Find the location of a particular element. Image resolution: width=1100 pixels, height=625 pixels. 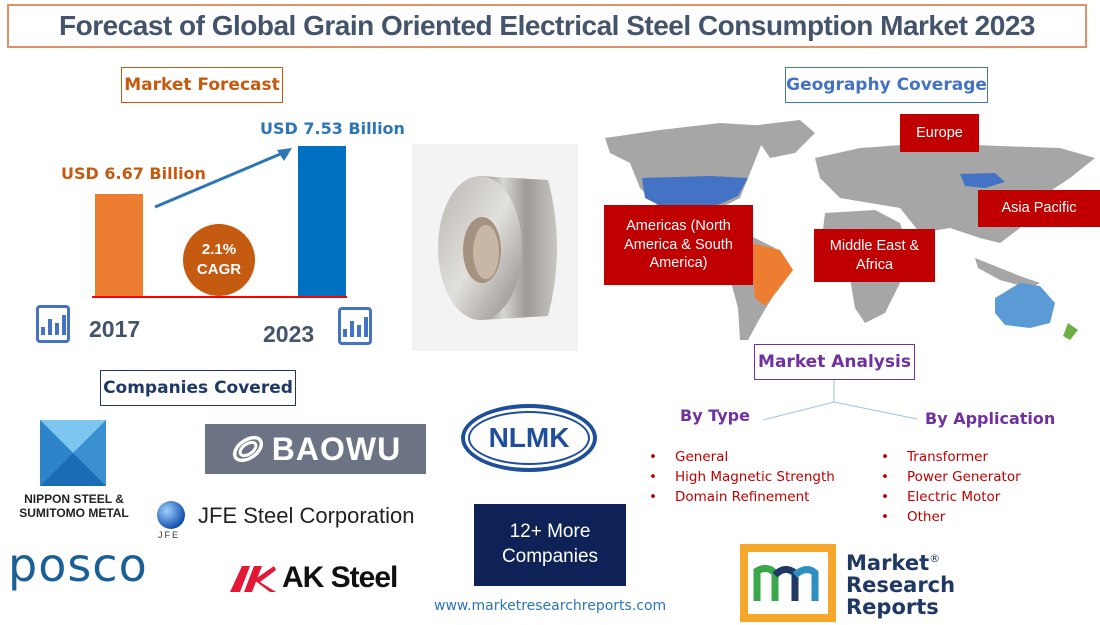

nippon-steel-logo: NIPPON STEEL & SUMITOMO METAL is located at coordinates (74, 506).